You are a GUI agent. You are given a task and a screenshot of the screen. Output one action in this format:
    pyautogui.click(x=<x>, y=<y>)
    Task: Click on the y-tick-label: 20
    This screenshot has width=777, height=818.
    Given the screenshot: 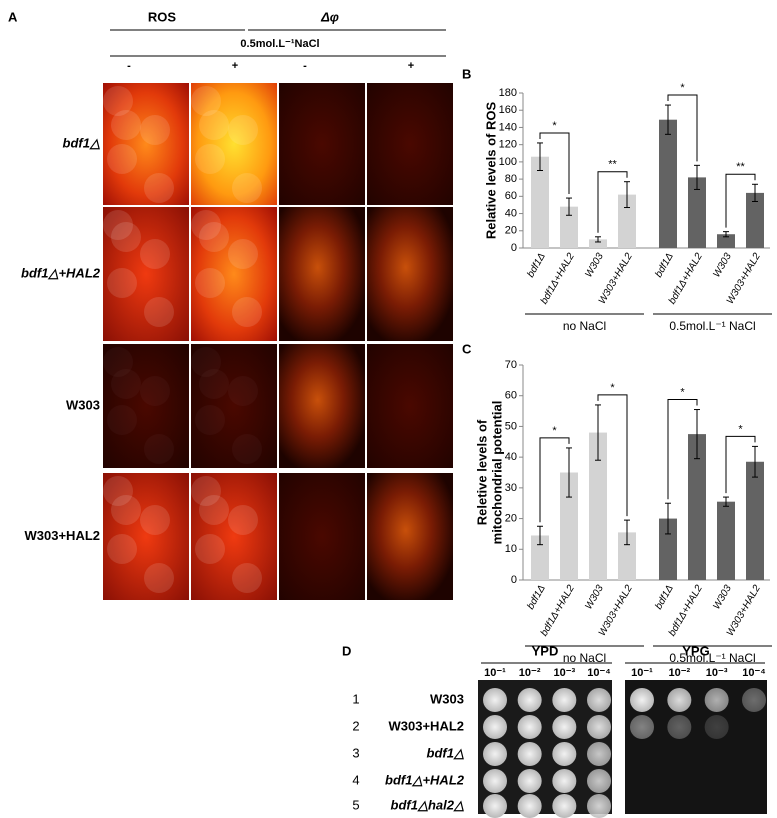 What is the action you would take?
    pyautogui.click(x=511, y=518)
    